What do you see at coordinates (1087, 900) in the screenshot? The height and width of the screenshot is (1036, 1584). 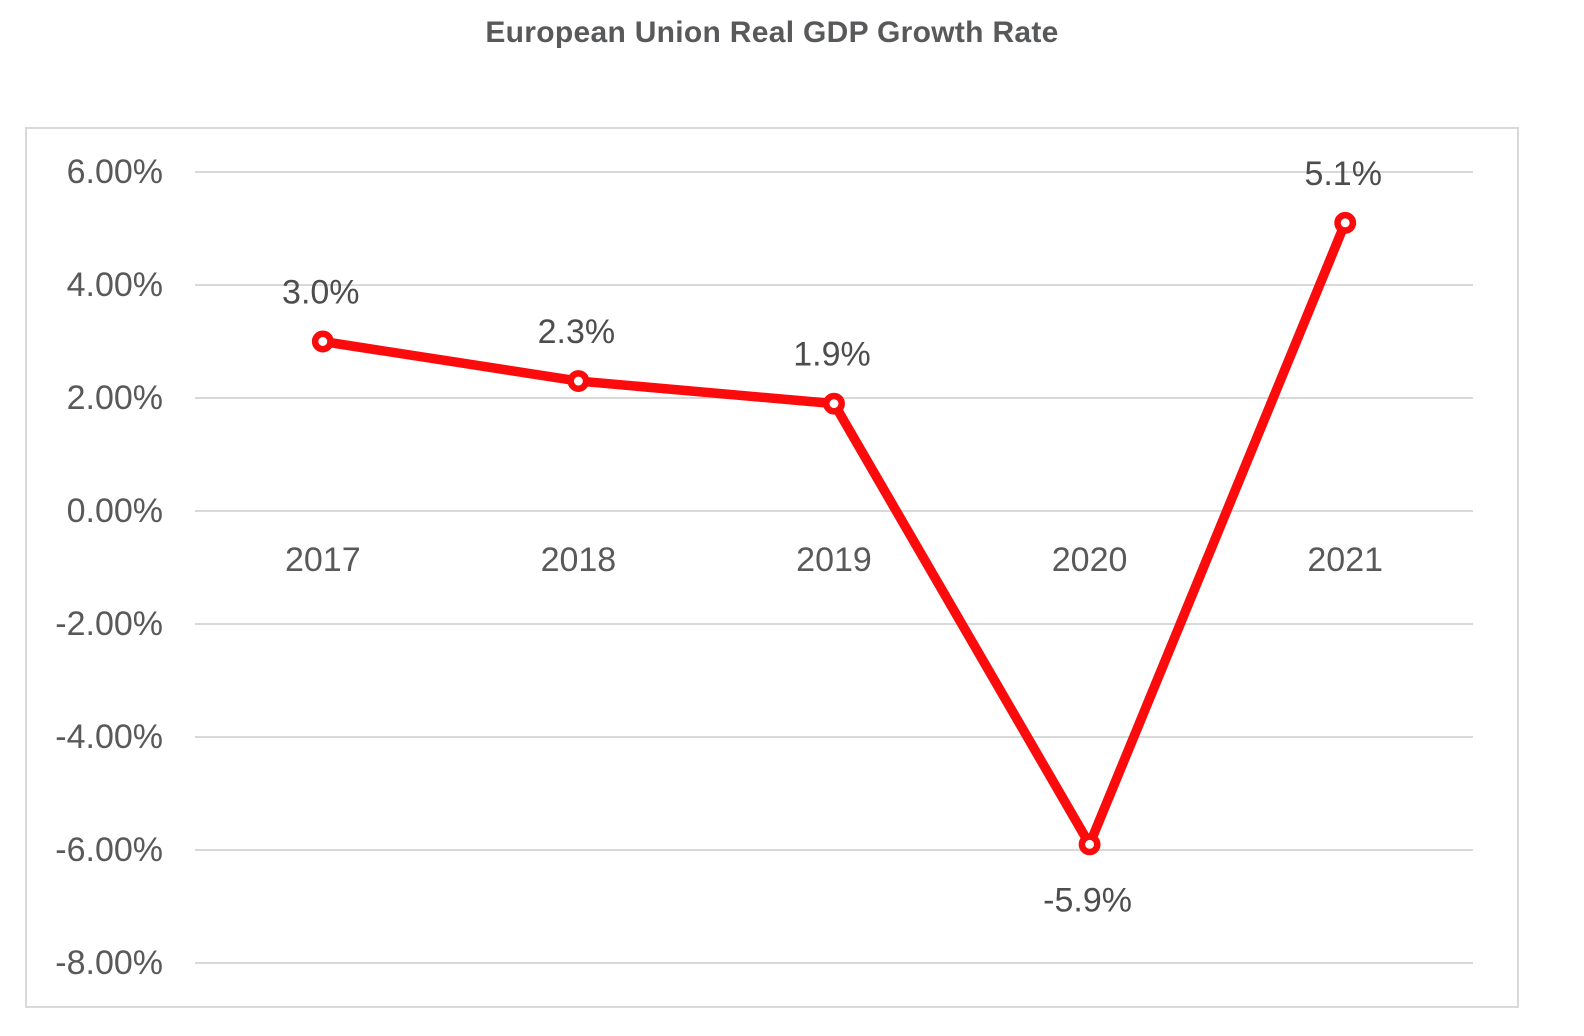 I see `data-point-label: -5.9%` at bounding box center [1087, 900].